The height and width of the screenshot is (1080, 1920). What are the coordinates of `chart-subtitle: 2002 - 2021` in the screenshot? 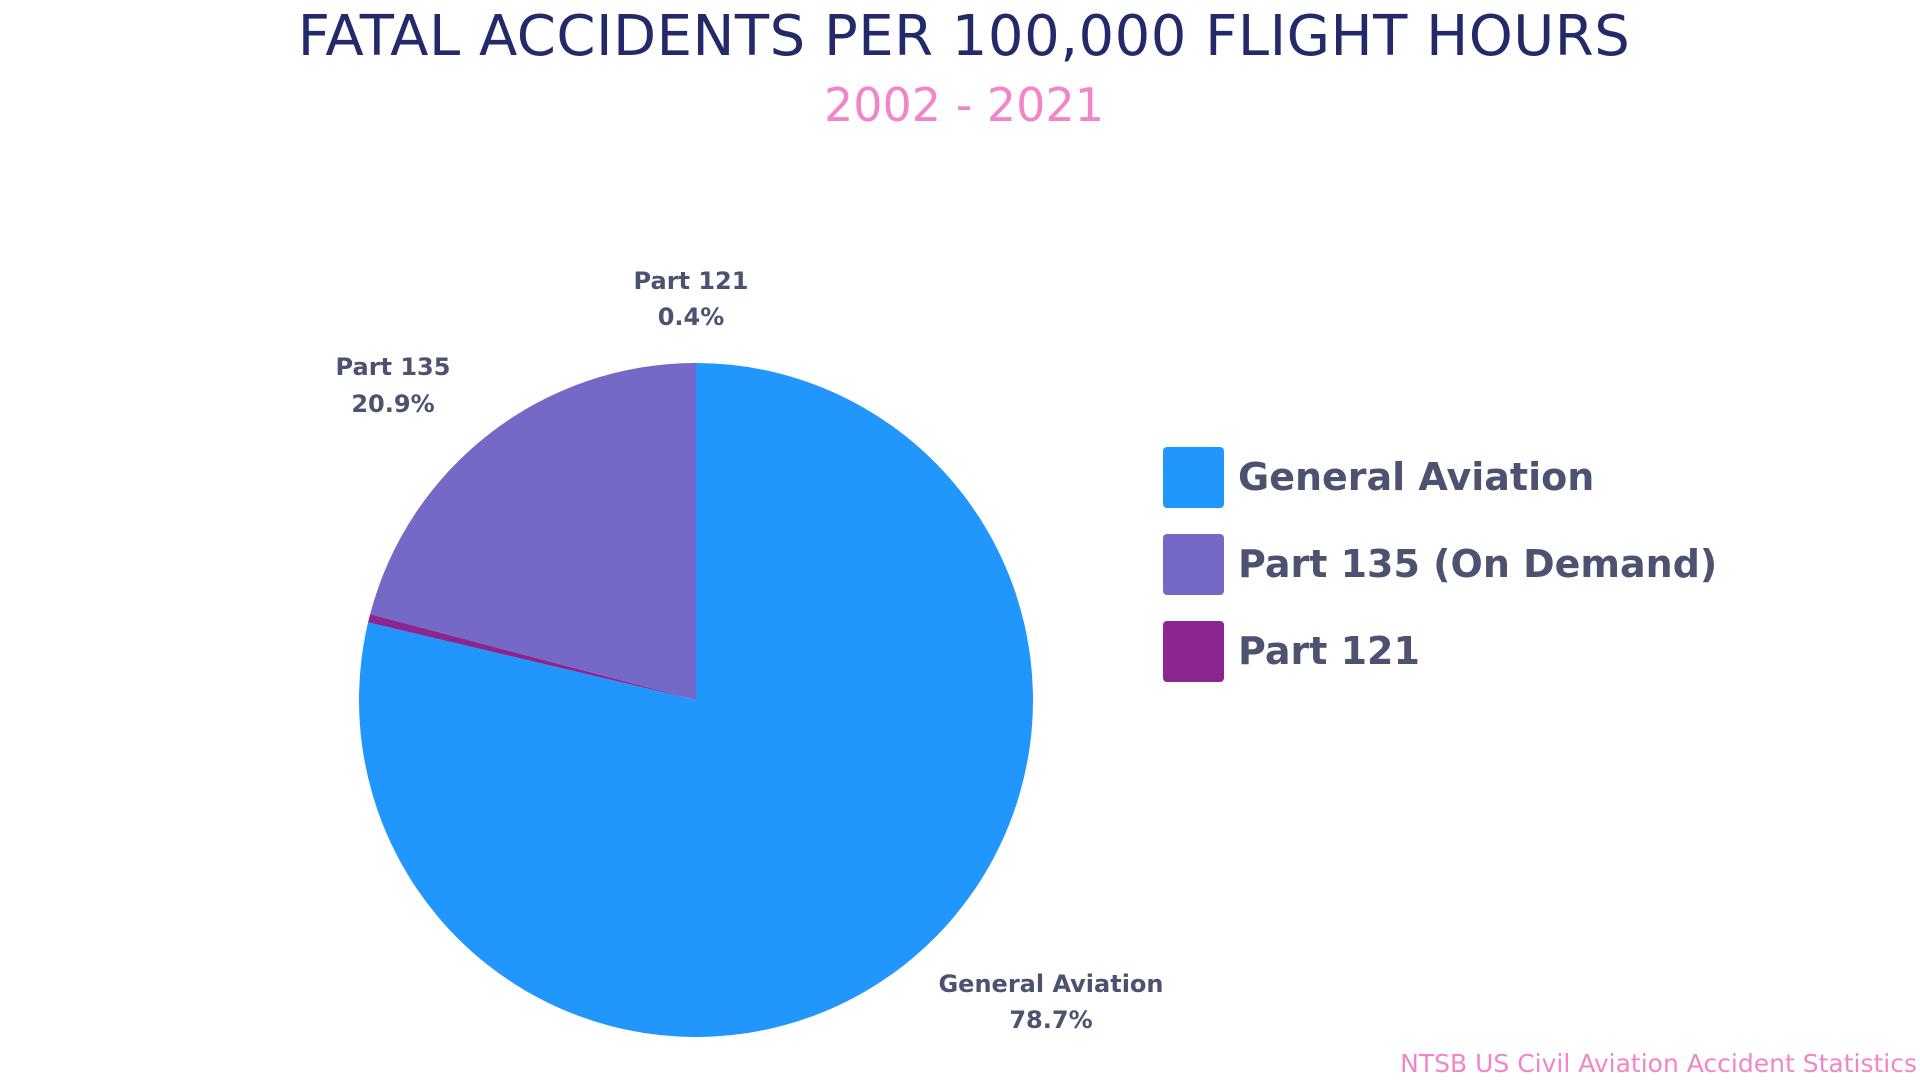 It's located at (964, 105).